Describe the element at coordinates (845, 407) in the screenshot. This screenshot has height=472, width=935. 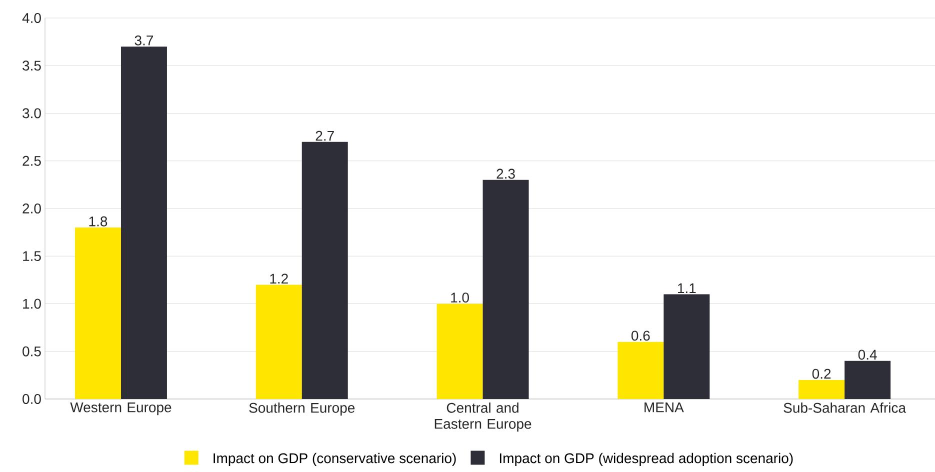
I see `x-tick-label: Sub-Saharan Africa` at that location.